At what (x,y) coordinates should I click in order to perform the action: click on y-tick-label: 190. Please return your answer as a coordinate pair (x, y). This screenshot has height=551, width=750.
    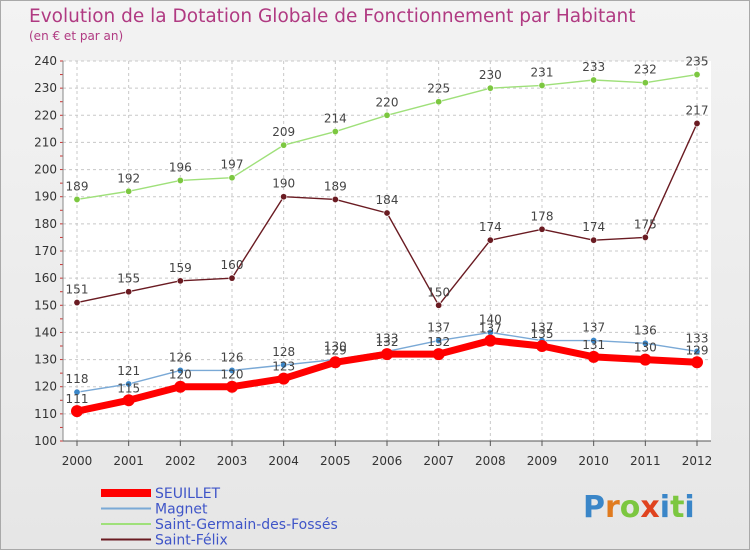
    Looking at the image, I should click on (45, 197).